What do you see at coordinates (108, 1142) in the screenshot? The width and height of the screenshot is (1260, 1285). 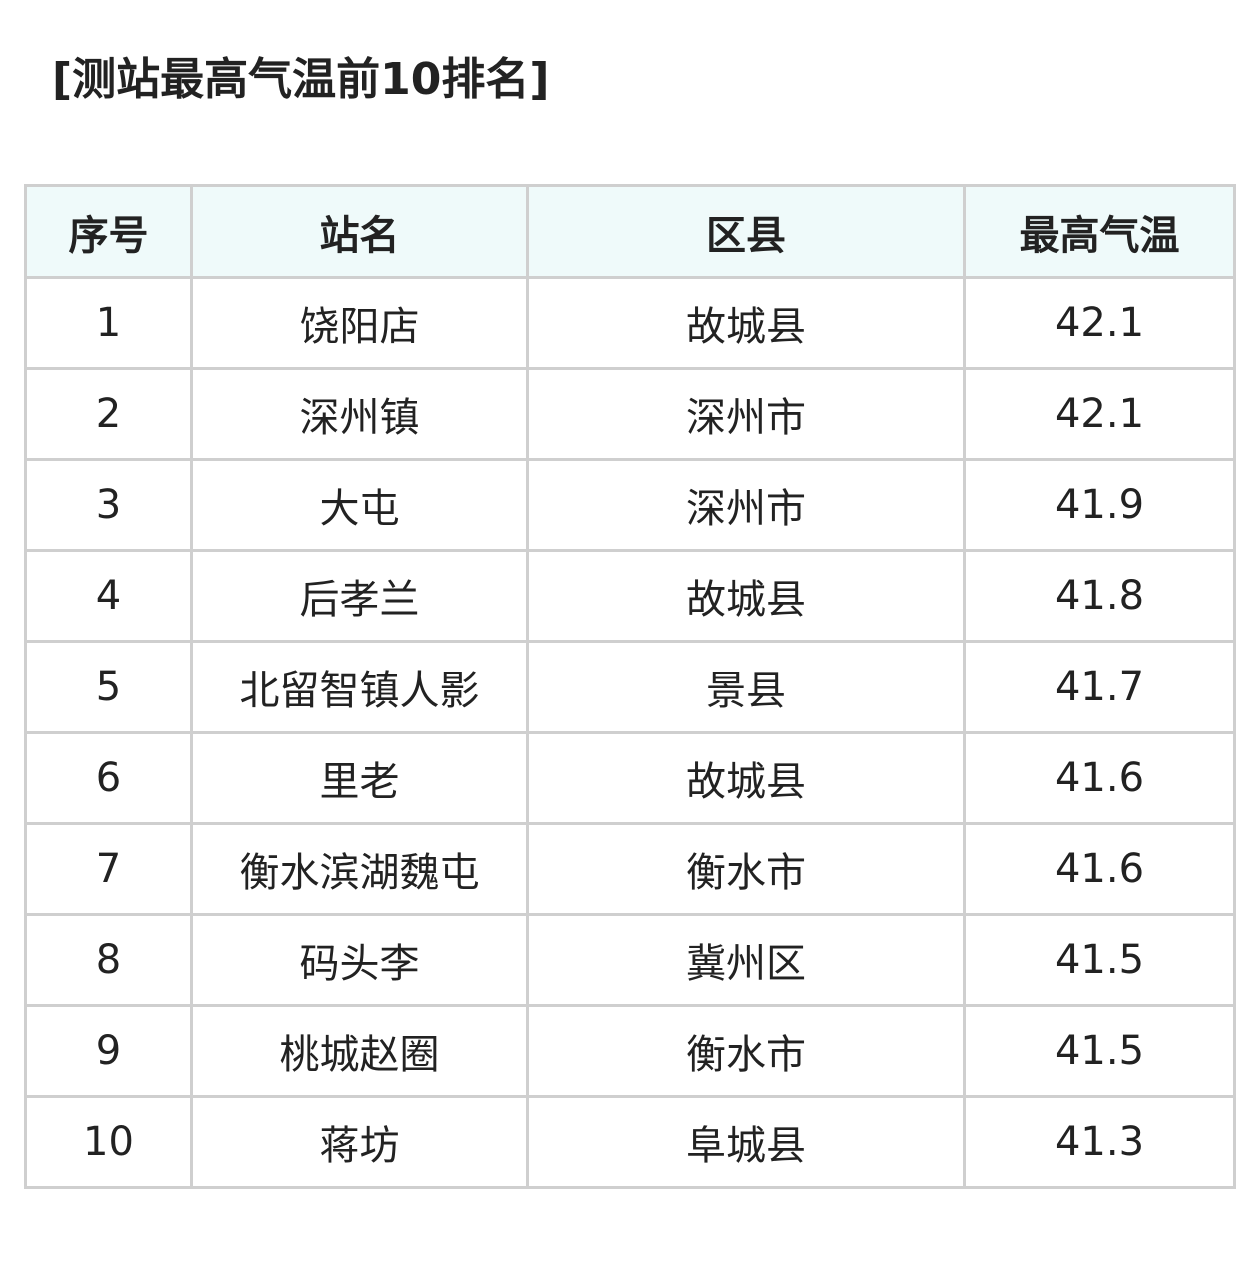 I see `cell-rank: 10` at bounding box center [108, 1142].